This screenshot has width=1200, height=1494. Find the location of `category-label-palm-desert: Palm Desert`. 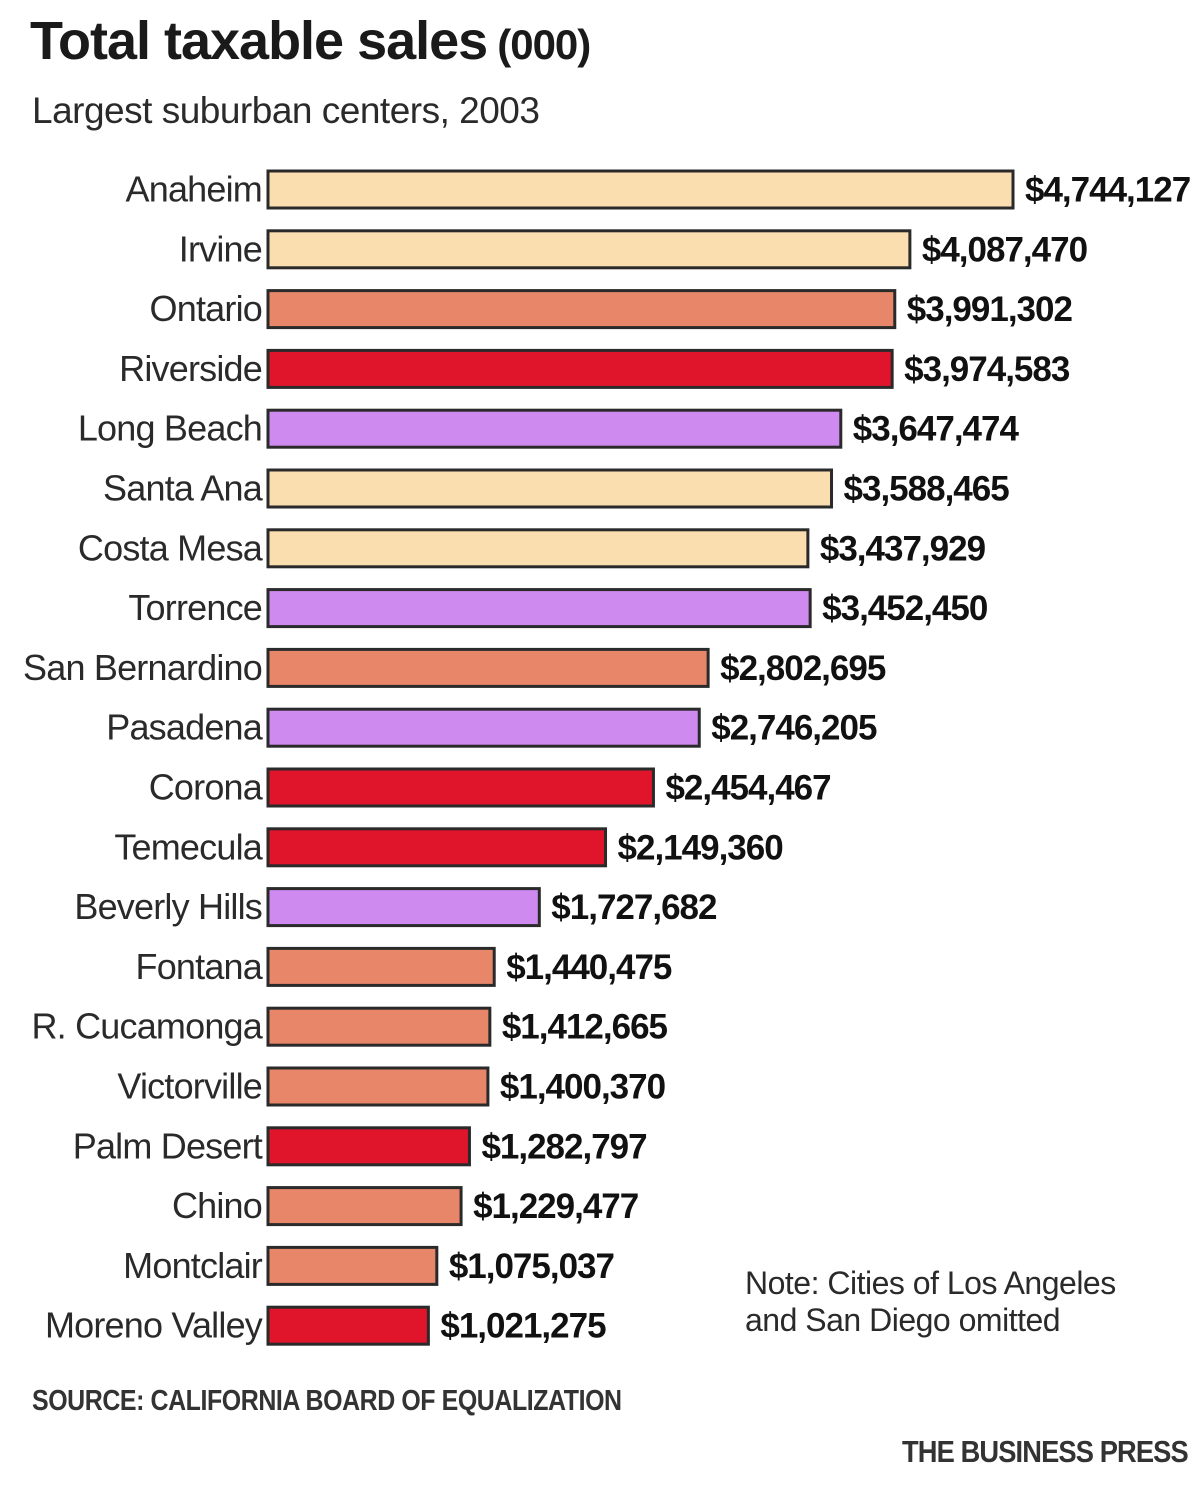

category-label-palm-desert: Palm Desert is located at coordinates (168, 1145).